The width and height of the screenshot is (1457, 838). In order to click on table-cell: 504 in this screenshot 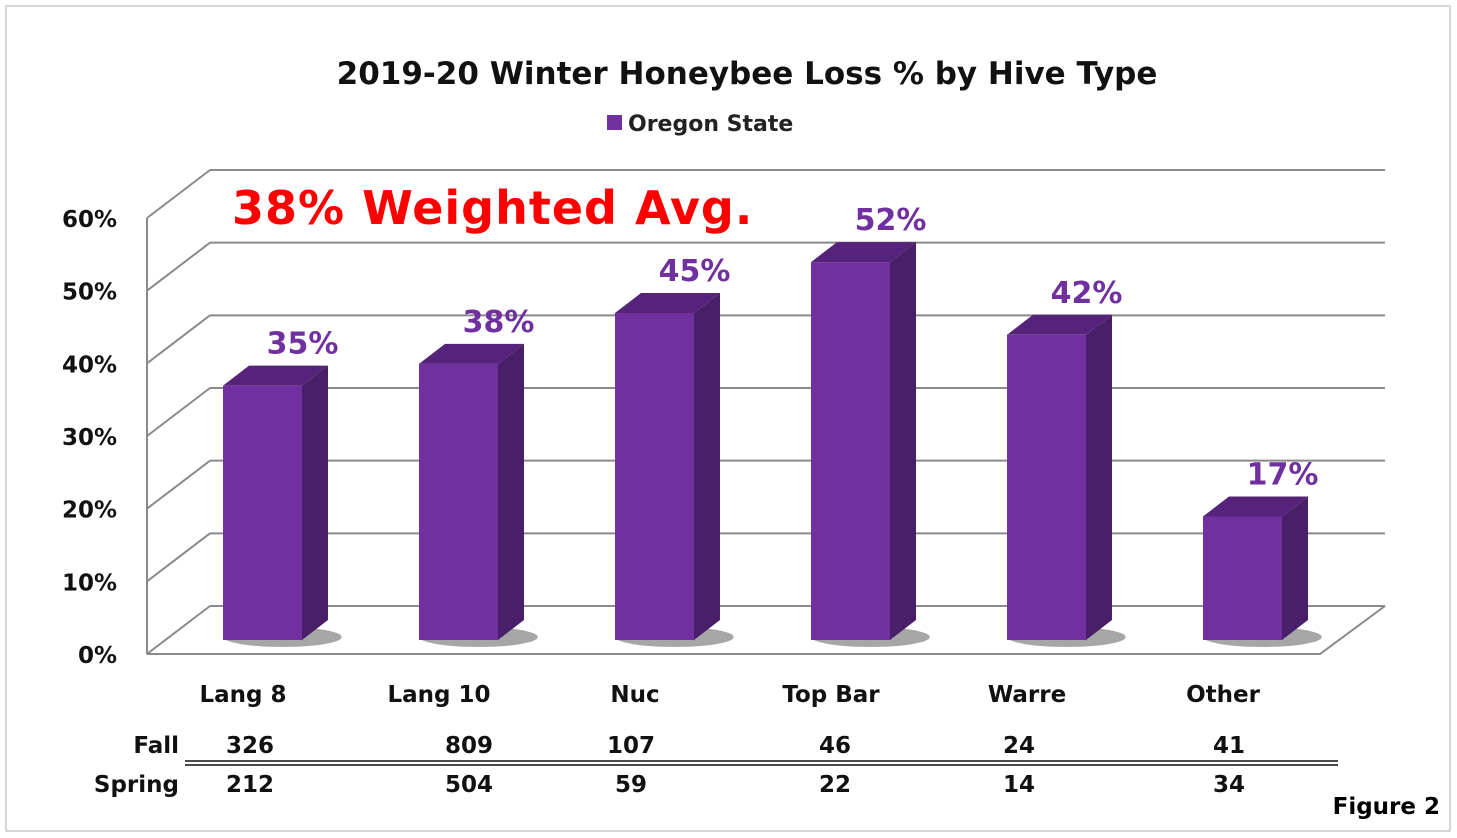, I will do `click(469, 785)`.